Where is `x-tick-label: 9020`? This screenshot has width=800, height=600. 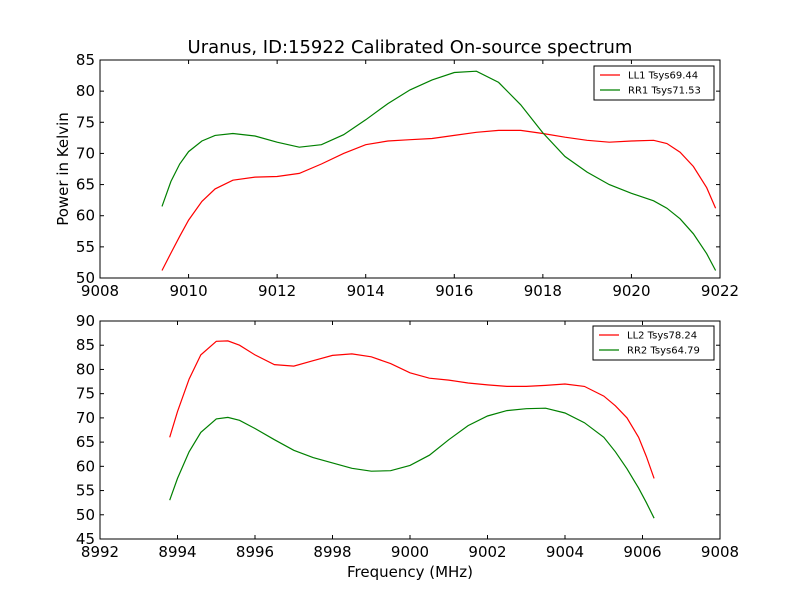
x-tick-label: 9020 is located at coordinates (631, 291).